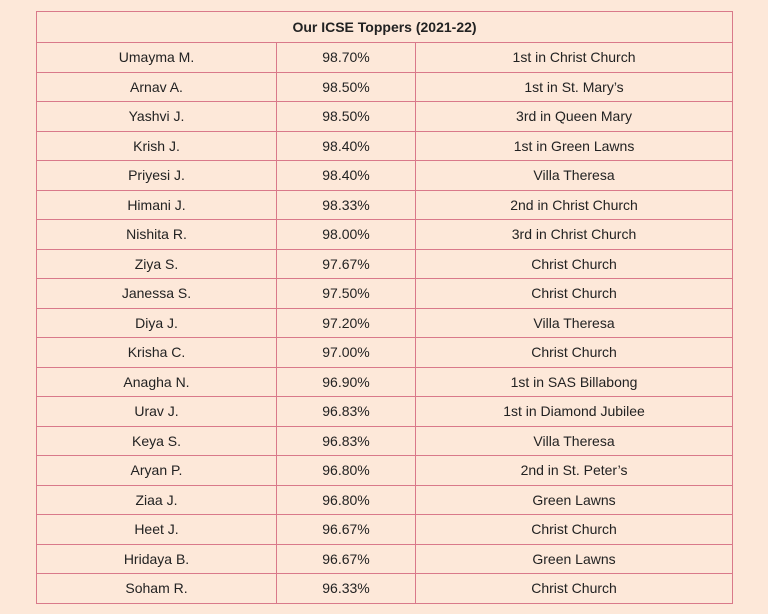  What do you see at coordinates (156, 470) in the screenshot?
I see `student-name-cell: Aryan P.` at bounding box center [156, 470].